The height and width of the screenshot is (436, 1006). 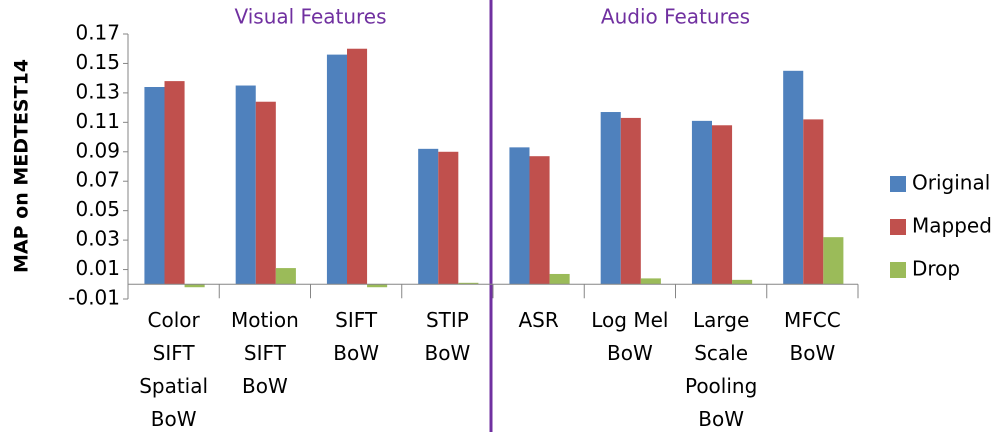 I want to click on y-tick-label: 0.15, so click(x=97, y=62).